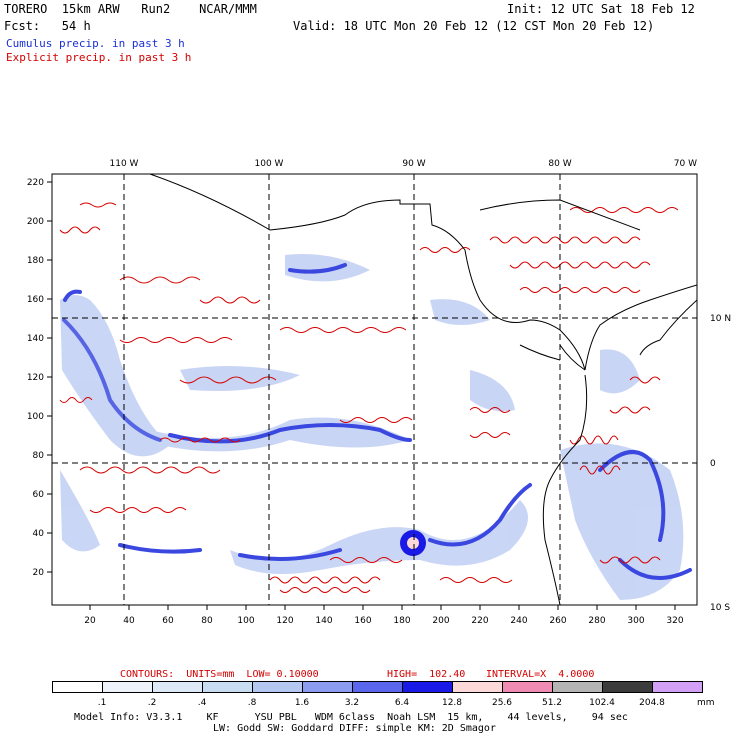  Describe the element at coordinates (152, 703) in the screenshot. I see `colorbar-value: .2` at that location.